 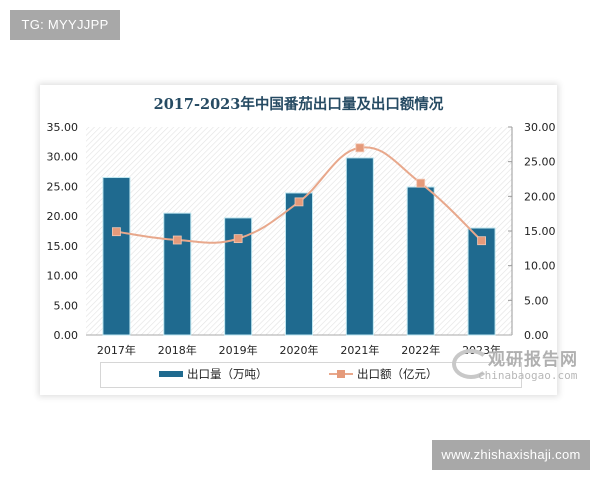 What do you see at coordinates (66, 305) in the screenshot?
I see `left-axis-tick-label: 5.00` at bounding box center [66, 305].